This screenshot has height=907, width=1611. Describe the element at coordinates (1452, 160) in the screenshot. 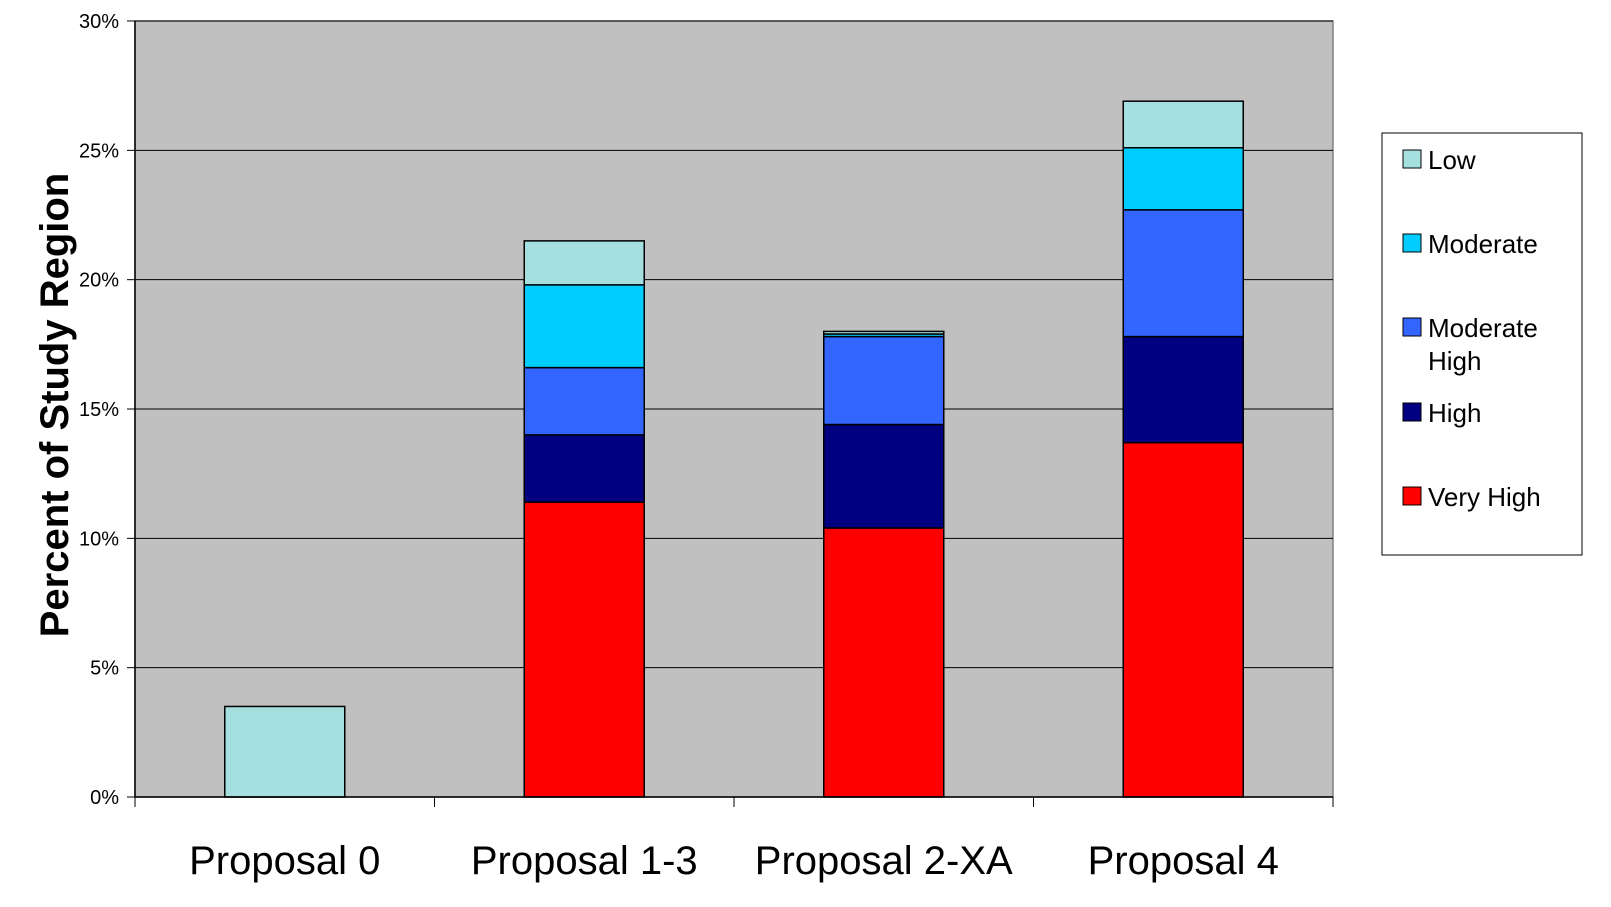

I see `legend-label: Low` at that location.